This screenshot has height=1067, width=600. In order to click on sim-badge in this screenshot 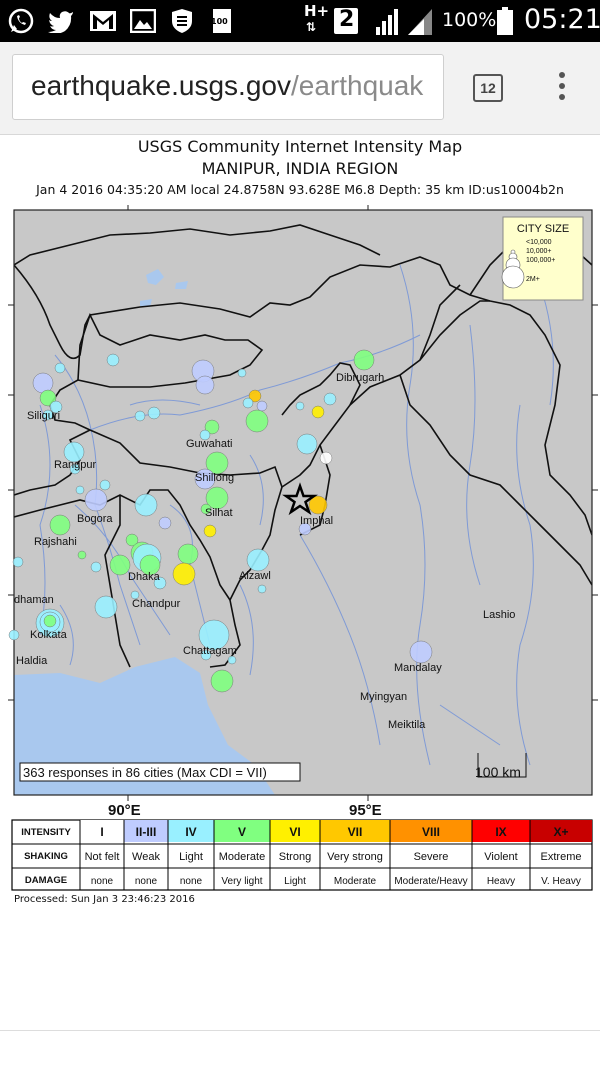, I will do `click(346, 21)`.